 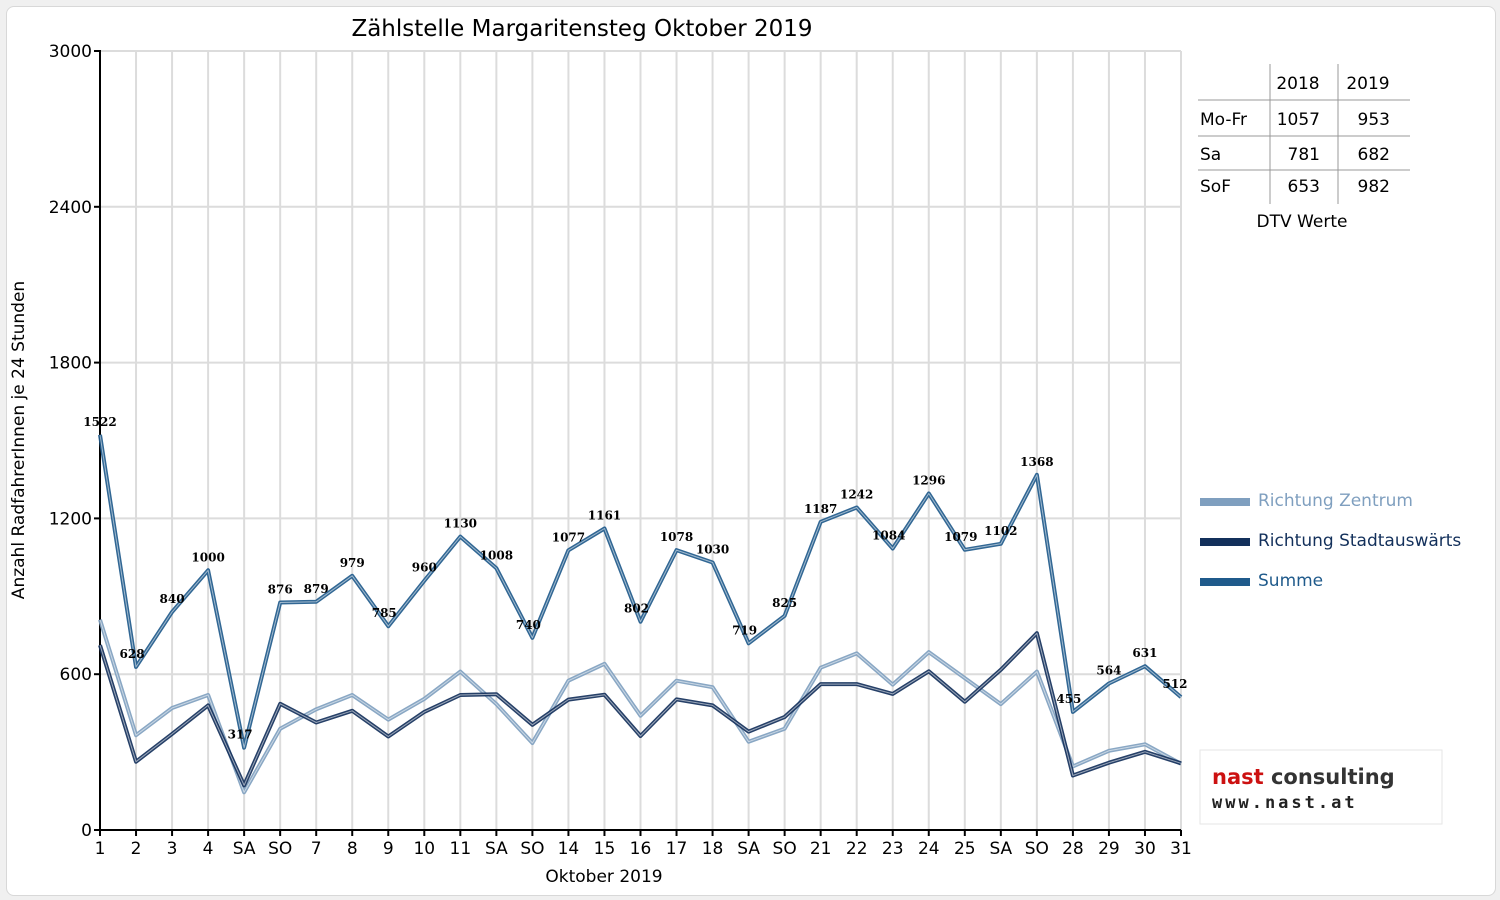 I want to click on data-label: 1522, so click(x=99, y=422).